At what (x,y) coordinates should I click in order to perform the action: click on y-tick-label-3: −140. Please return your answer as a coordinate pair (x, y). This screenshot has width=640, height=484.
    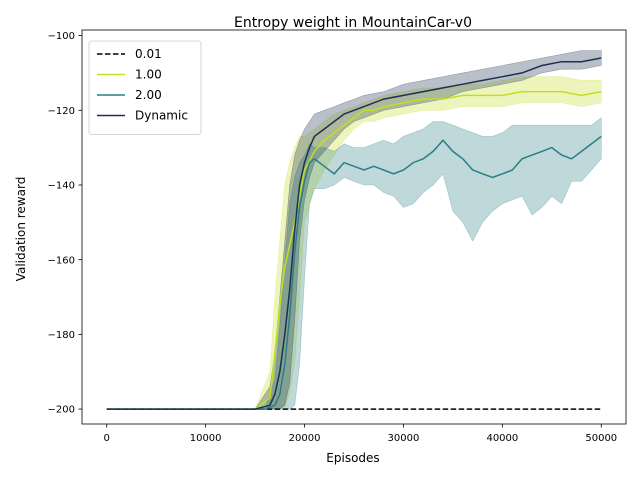
    Looking at the image, I should click on (61, 186).